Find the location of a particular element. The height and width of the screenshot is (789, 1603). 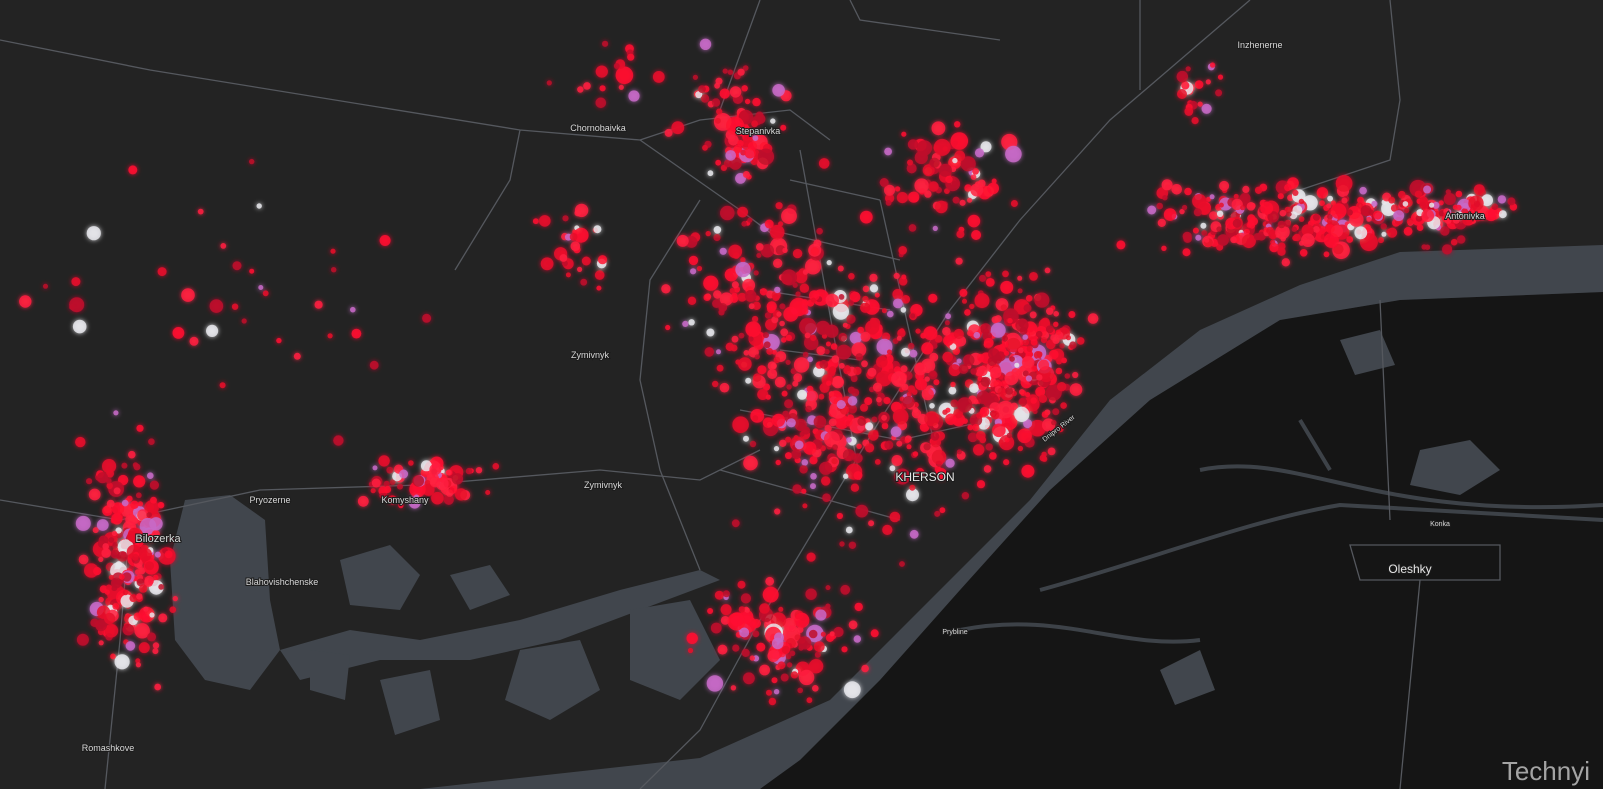

river-label: Prybline is located at coordinates (954, 632).